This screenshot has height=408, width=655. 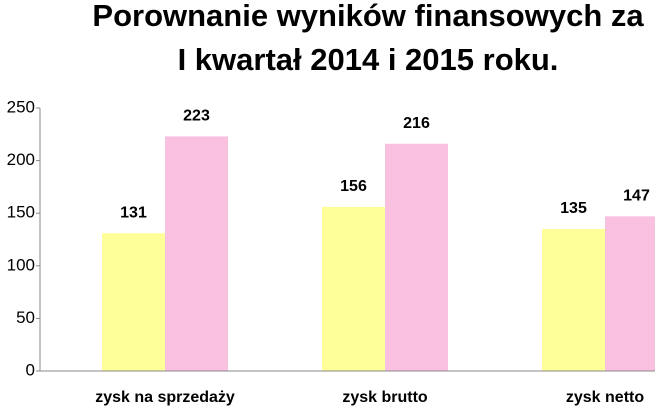 What do you see at coordinates (385, 397) in the screenshot?
I see `x-tick-label: zysk brutto` at bounding box center [385, 397].